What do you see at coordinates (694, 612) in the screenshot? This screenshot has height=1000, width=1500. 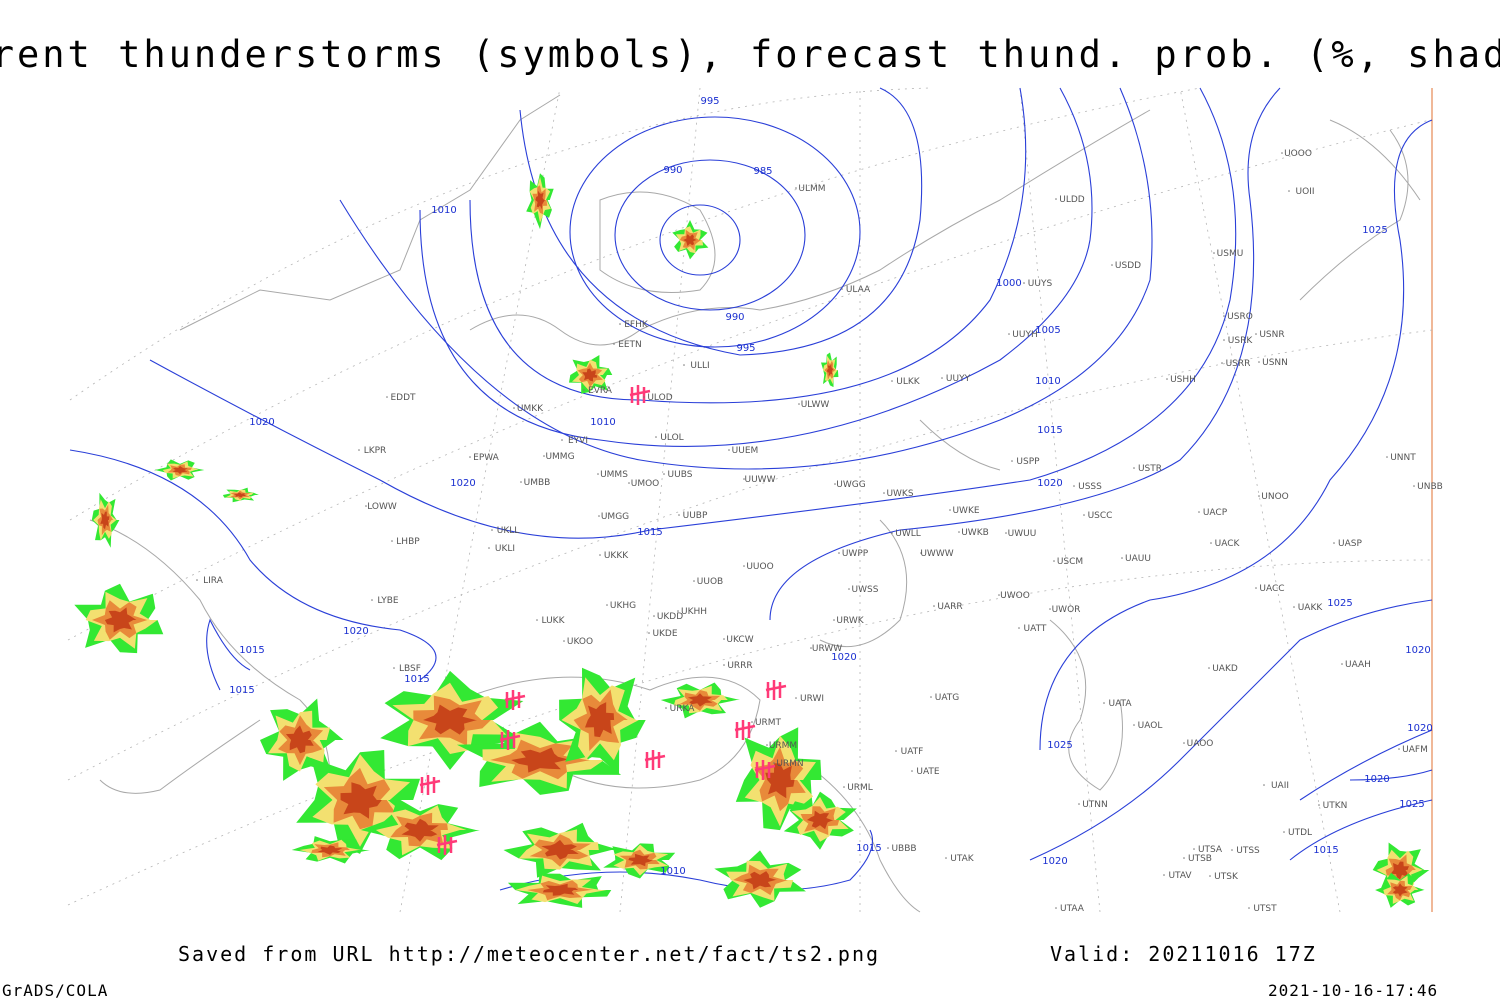 I see `station-label: UKHH` at bounding box center [694, 612].